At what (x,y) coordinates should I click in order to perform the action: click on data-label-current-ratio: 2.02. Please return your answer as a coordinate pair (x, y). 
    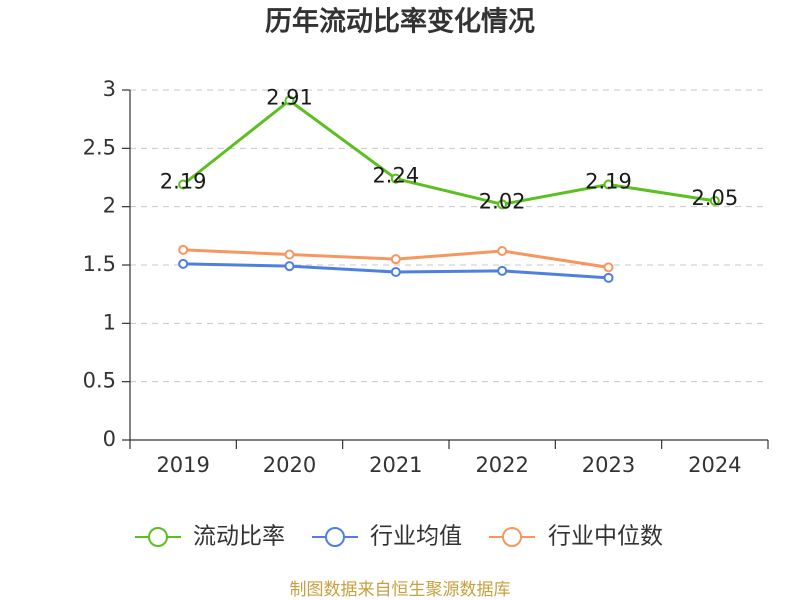
    Looking at the image, I should click on (502, 201).